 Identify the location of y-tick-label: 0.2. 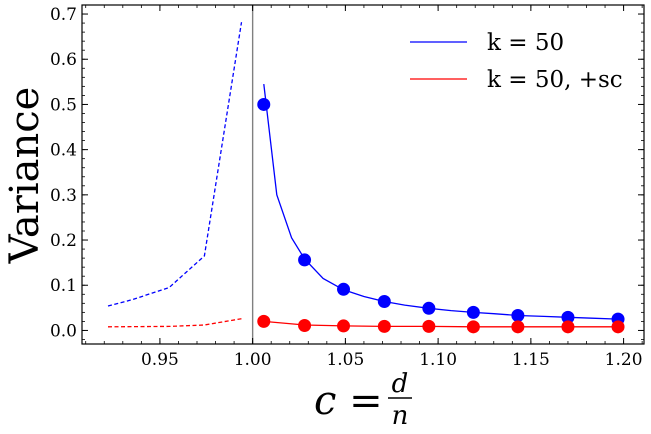
(63, 241).